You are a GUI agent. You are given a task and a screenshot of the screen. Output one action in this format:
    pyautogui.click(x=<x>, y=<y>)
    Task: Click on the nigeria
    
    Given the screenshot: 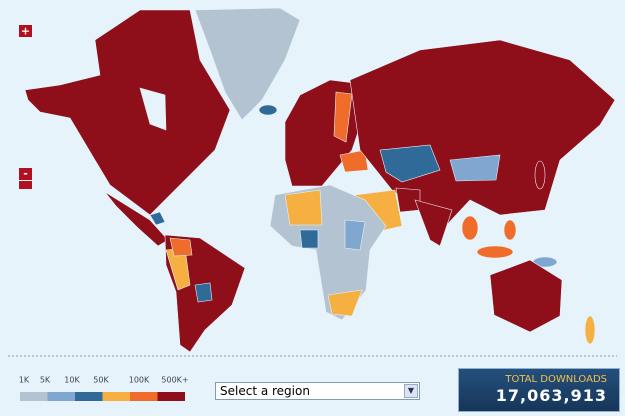 What is the action you would take?
    pyautogui.click(x=309, y=239)
    